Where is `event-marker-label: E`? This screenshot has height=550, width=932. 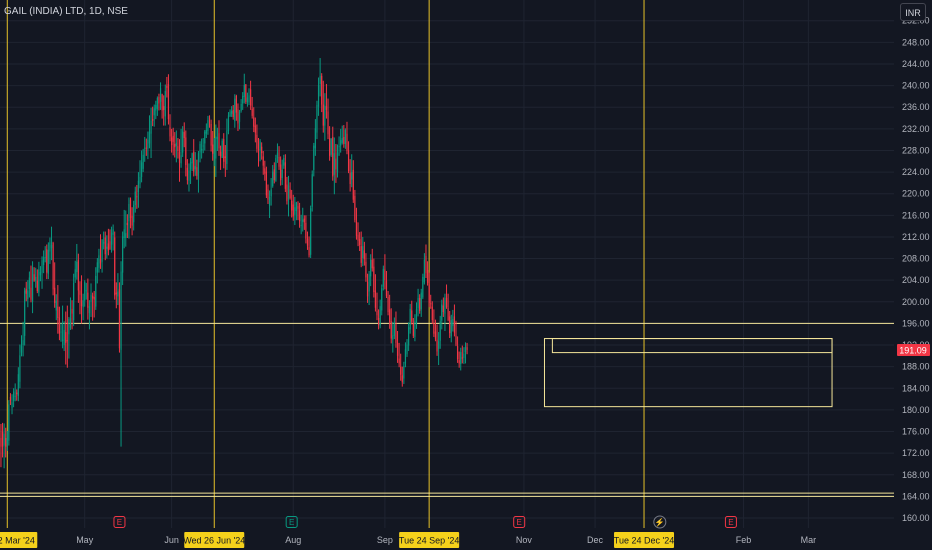 event-marker-label: E is located at coordinates (730, 522).